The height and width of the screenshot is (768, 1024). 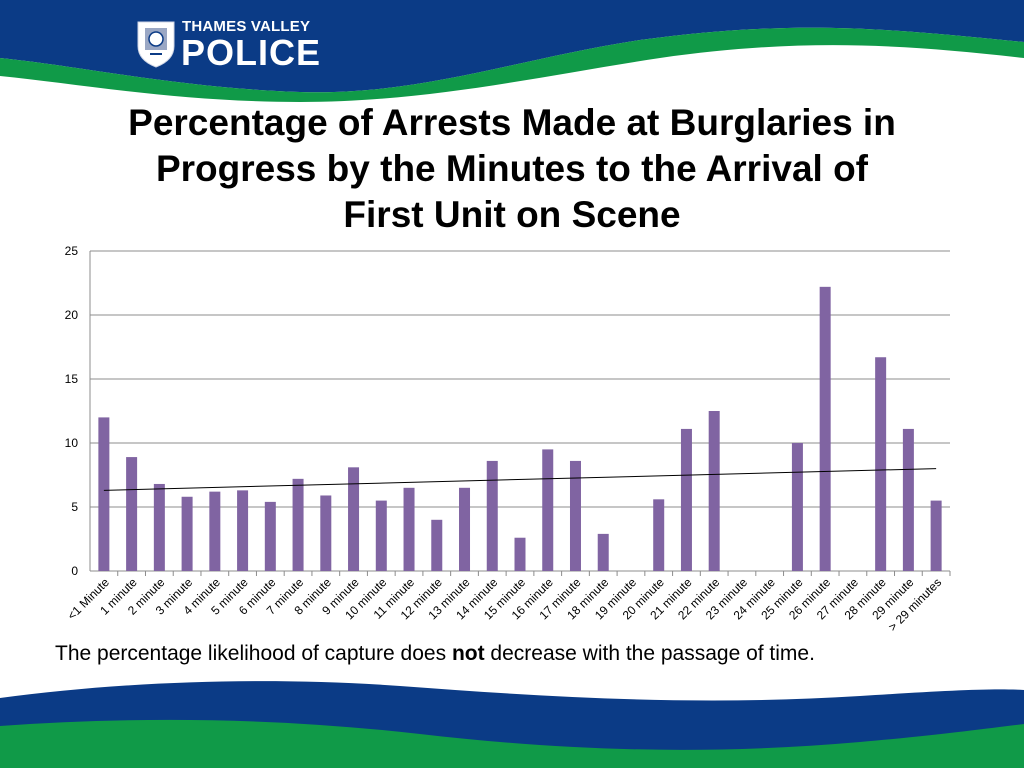 What do you see at coordinates (74, 507) in the screenshot?
I see `y-tick-label: 5` at bounding box center [74, 507].